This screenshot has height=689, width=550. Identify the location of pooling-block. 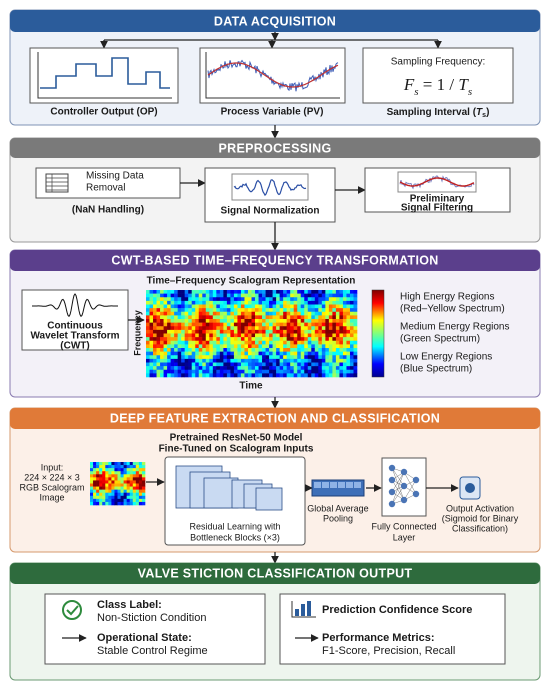
(338, 488).